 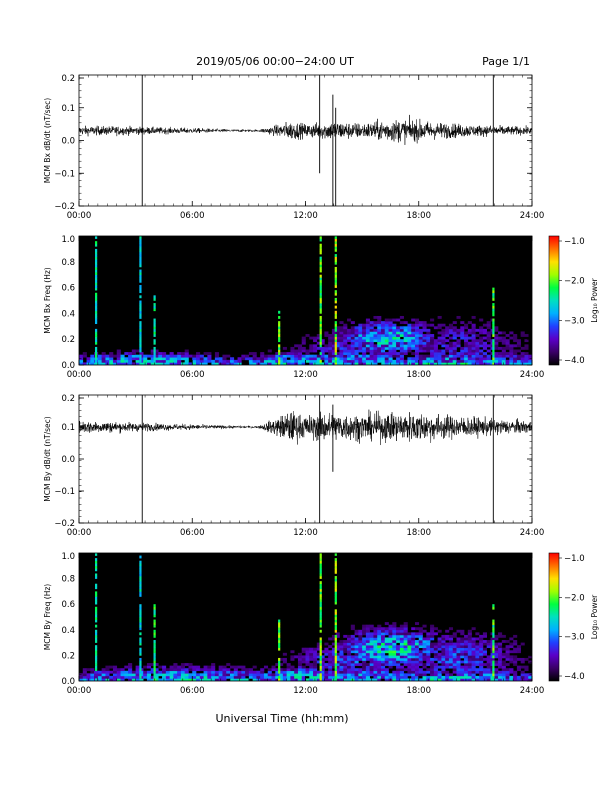 What do you see at coordinates (574, 638) in the screenshot?
I see `colorbar-tick-label: −3.0` at bounding box center [574, 638].